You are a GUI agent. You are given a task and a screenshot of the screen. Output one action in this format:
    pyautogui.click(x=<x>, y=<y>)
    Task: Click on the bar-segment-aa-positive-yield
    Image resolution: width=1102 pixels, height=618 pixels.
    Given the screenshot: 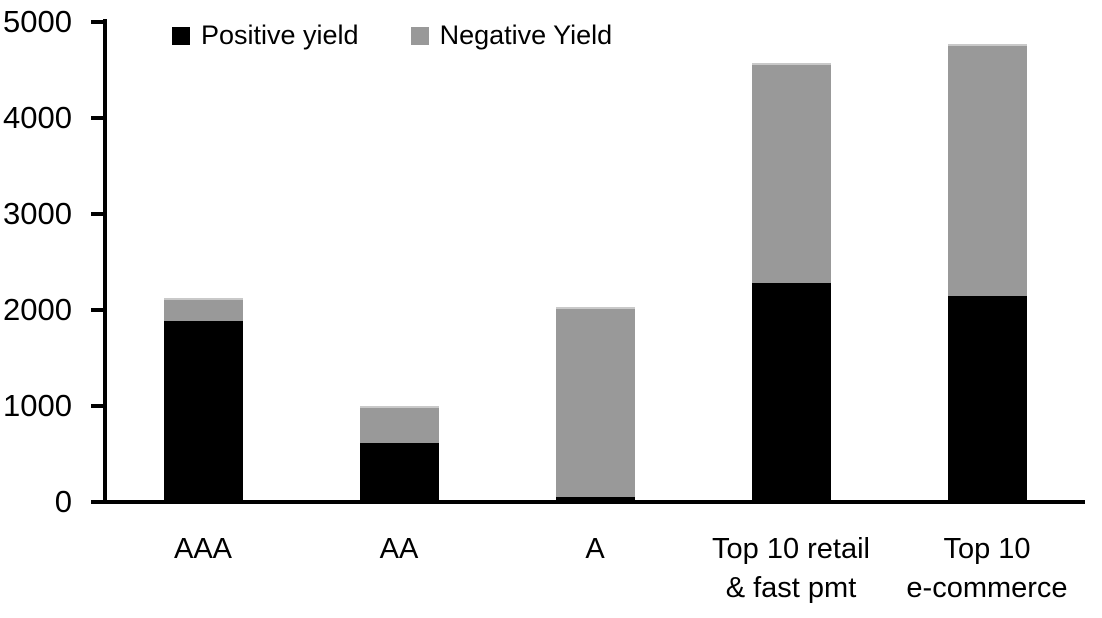 What is the action you would take?
    pyautogui.click(x=399, y=472)
    